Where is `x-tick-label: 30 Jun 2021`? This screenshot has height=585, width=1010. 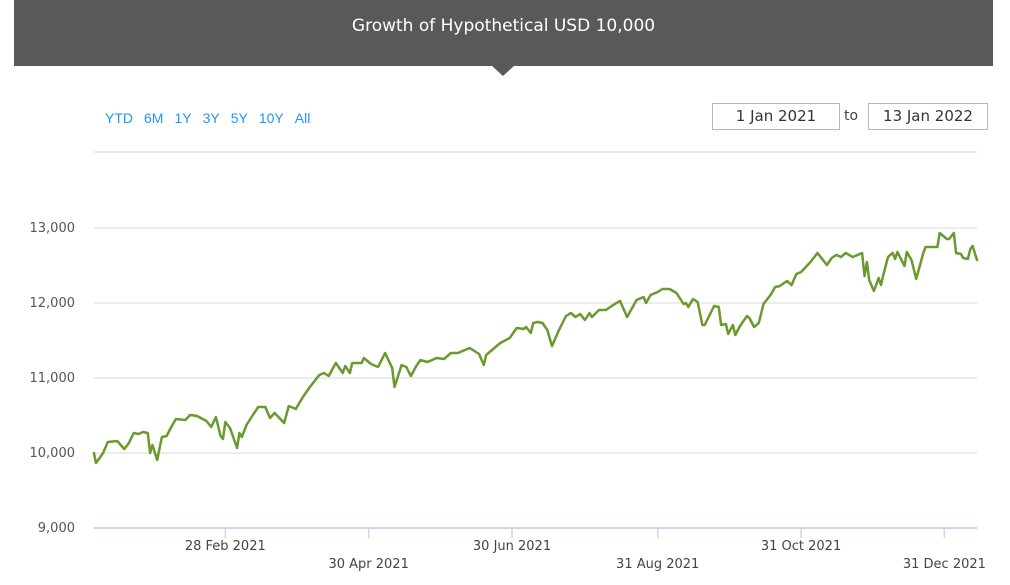
x-tick-label: 30 Jun 2021 is located at coordinates (512, 546).